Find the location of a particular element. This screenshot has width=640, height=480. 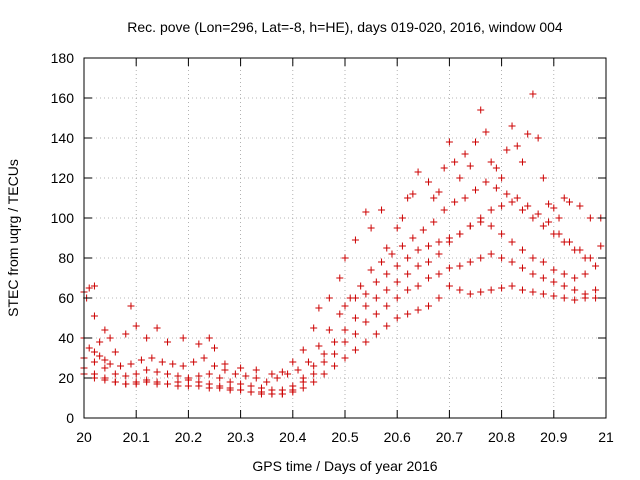

x-tick-label: 20.6 is located at coordinates (397, 437).